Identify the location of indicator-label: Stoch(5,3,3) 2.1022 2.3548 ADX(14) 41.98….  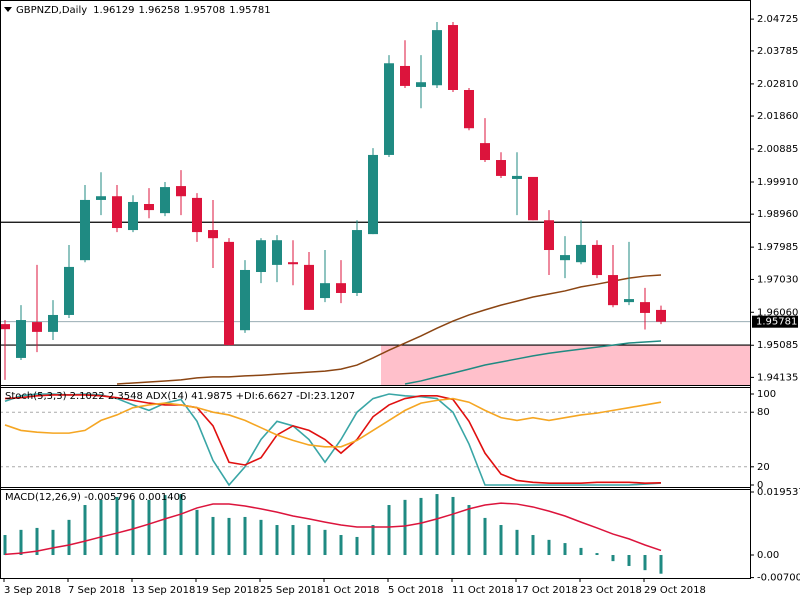
(180, 396).